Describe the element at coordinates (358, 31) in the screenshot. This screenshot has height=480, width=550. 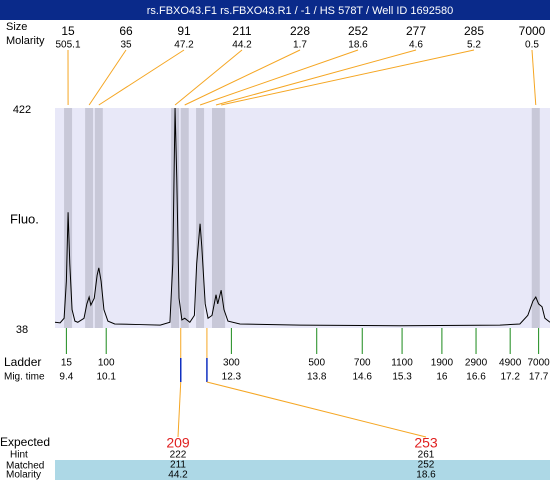
I see `peak-size: 252` at that location.